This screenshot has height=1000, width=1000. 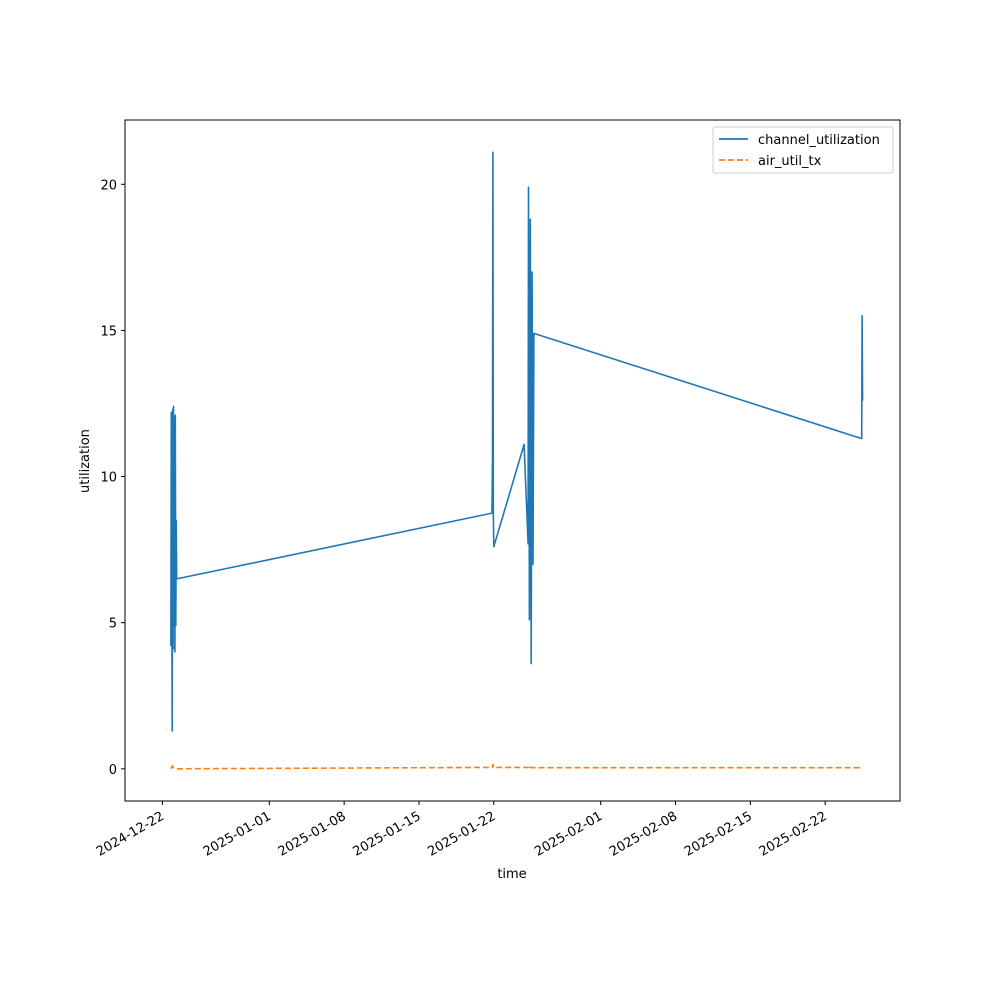 I want to click on legend-label-air-util-tx: air_util_tx, so click(x=790, y=161).